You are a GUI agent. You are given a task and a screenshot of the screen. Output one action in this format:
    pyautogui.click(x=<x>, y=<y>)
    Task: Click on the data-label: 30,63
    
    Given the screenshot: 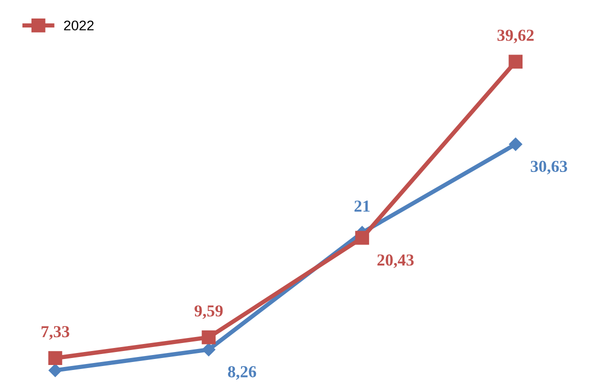 What is the action you would take?
    pyautogui.click(x=549, y=167)
    